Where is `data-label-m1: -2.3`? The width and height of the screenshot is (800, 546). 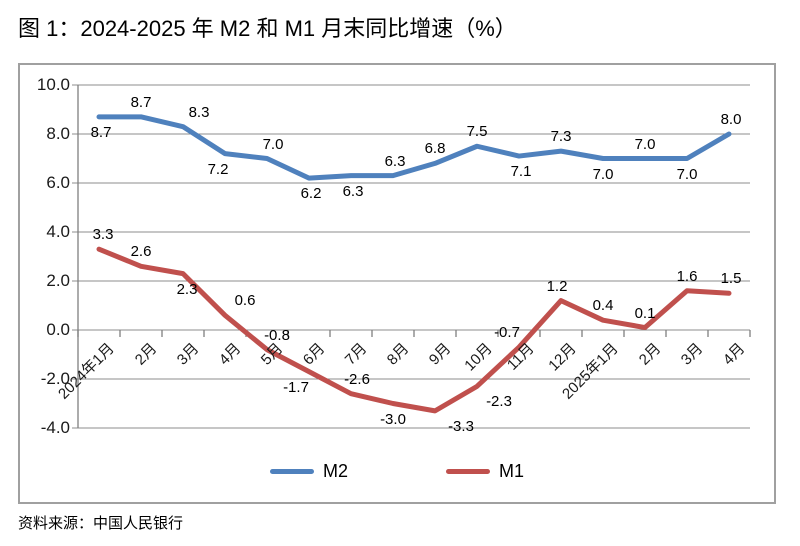
data-label-m1: -2.3 is located at coordinates (499, 402).